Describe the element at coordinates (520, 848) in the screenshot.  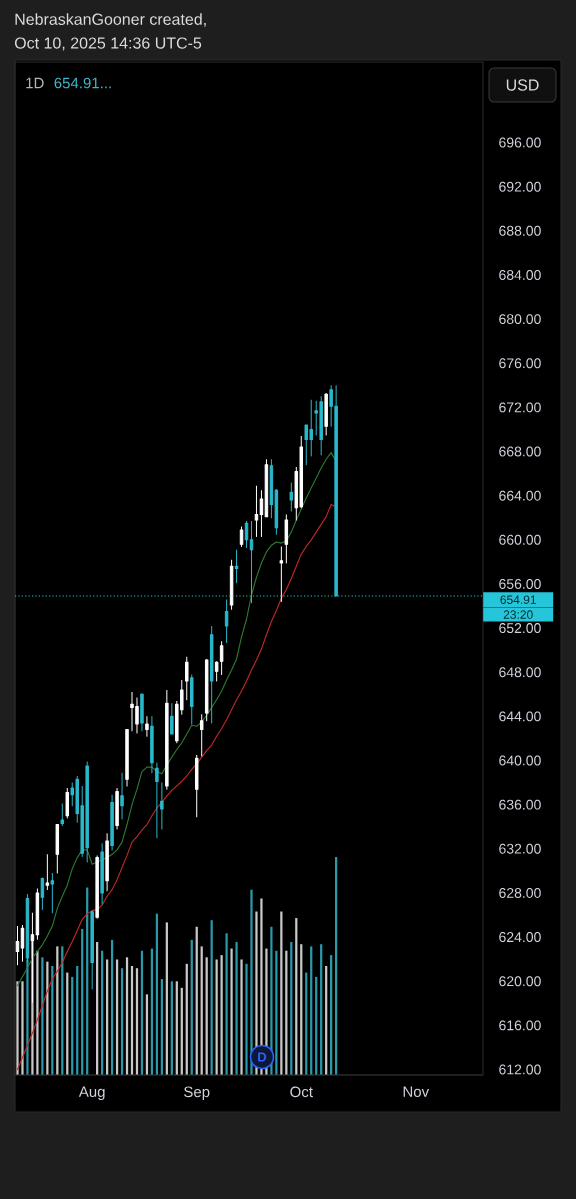
I see `y-tick-label: 632.00` at that location.